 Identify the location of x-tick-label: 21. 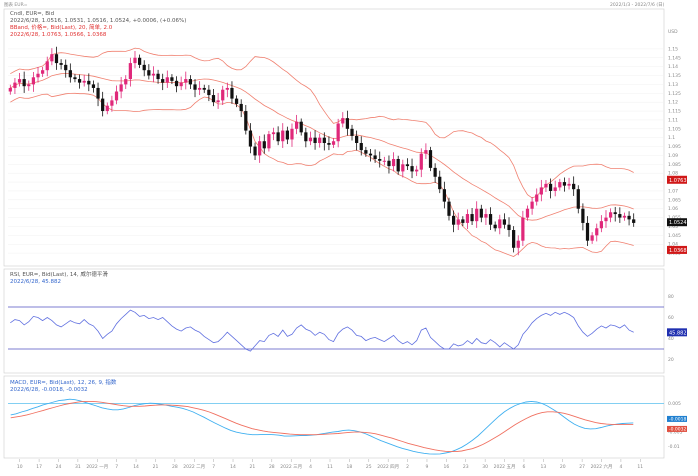
(253, 467).